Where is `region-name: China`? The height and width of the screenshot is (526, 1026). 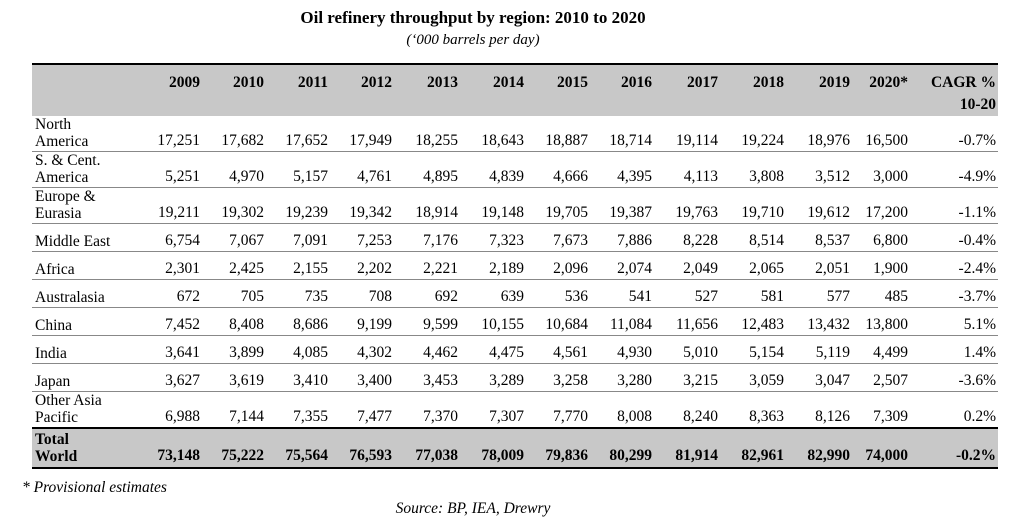 region-name: China is located at coordinates (88, 322).